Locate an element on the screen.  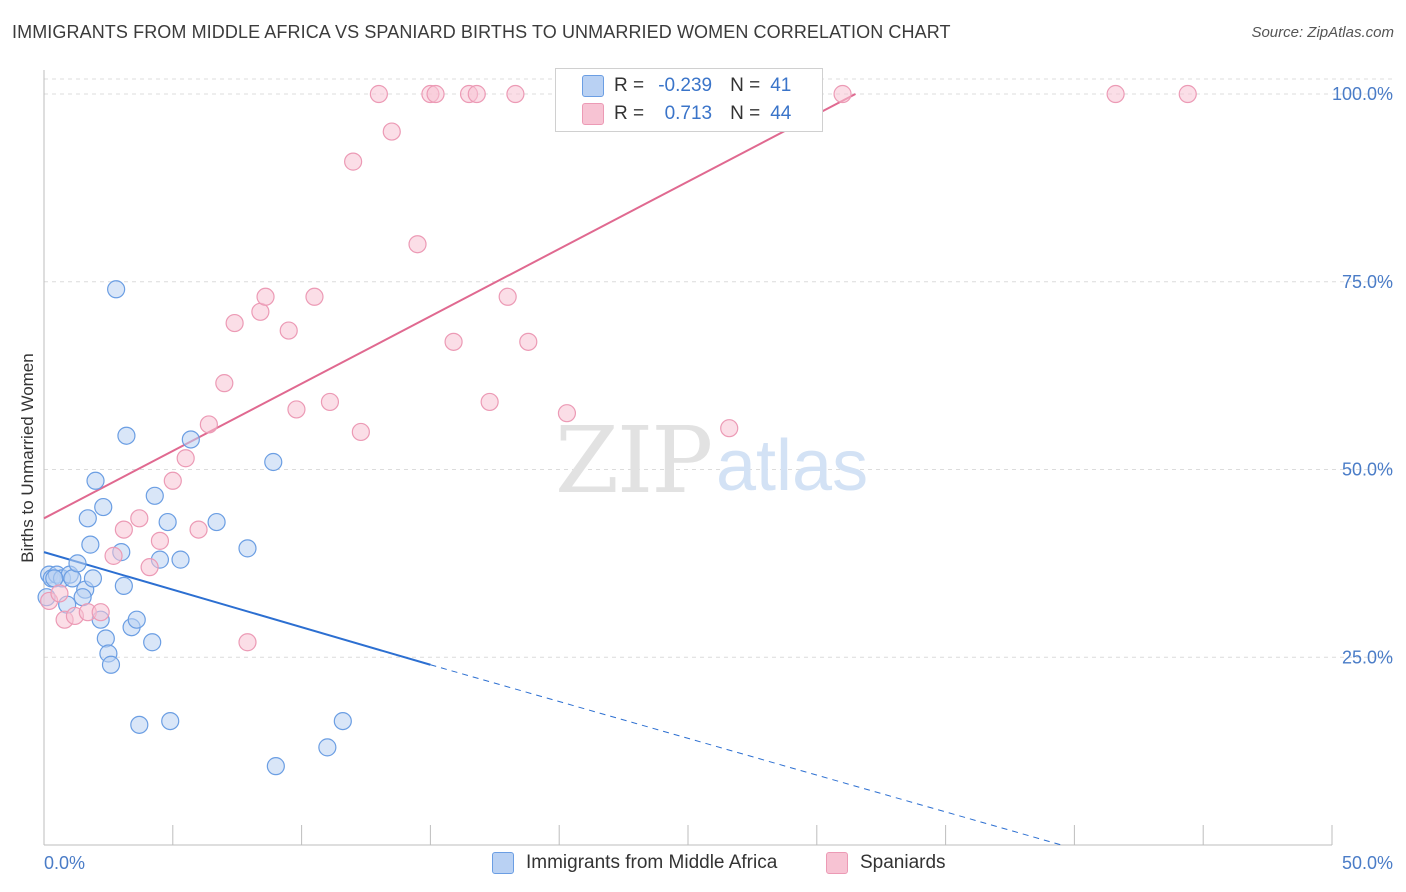
series-swatch-blue is located at coordinates (503, 863).